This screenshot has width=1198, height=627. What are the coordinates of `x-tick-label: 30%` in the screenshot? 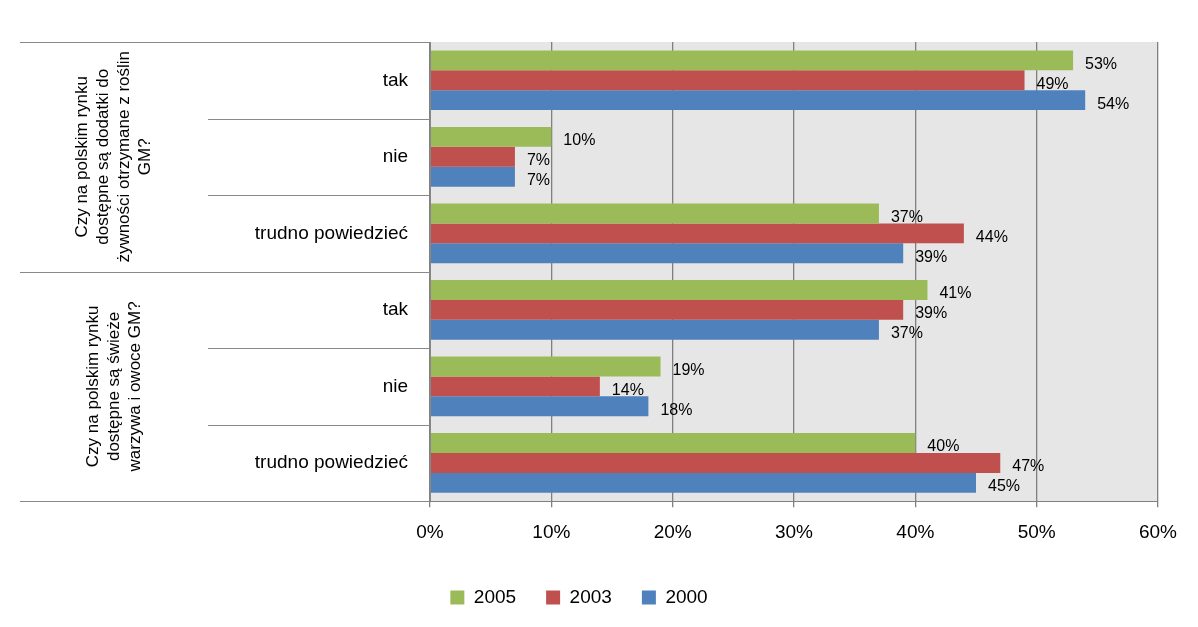 It's located at (794, 531).